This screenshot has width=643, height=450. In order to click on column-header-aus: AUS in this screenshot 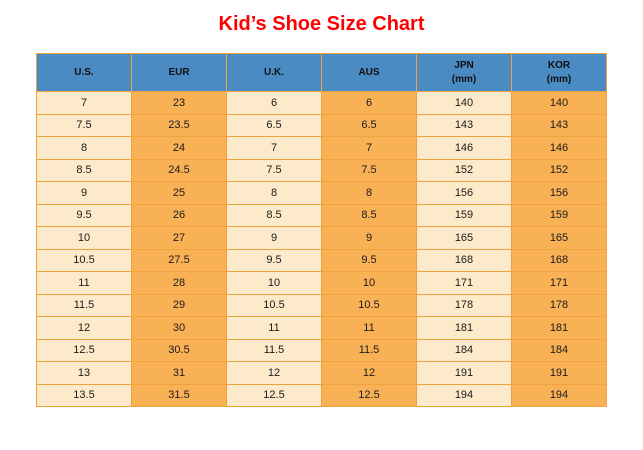, I will do `click(369, 72)`.